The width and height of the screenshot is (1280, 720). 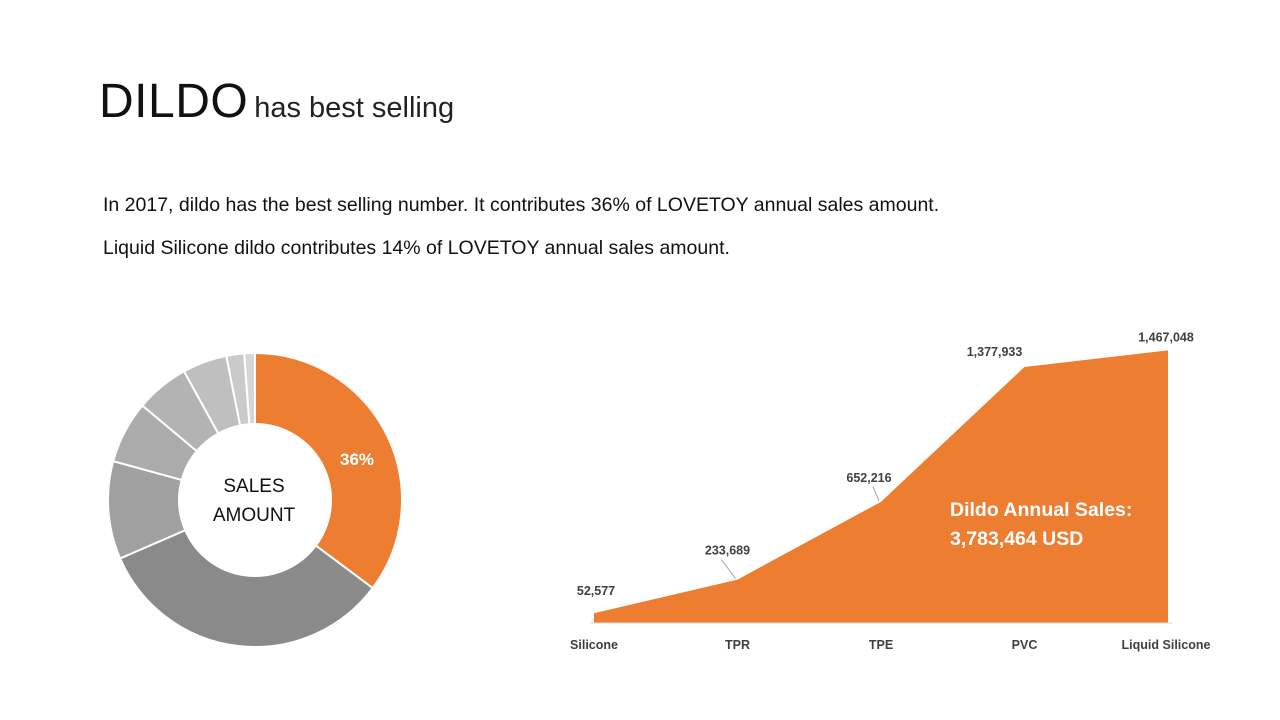 I want to click on page-title: DILDO has best selling, so click(x=276, y=102).